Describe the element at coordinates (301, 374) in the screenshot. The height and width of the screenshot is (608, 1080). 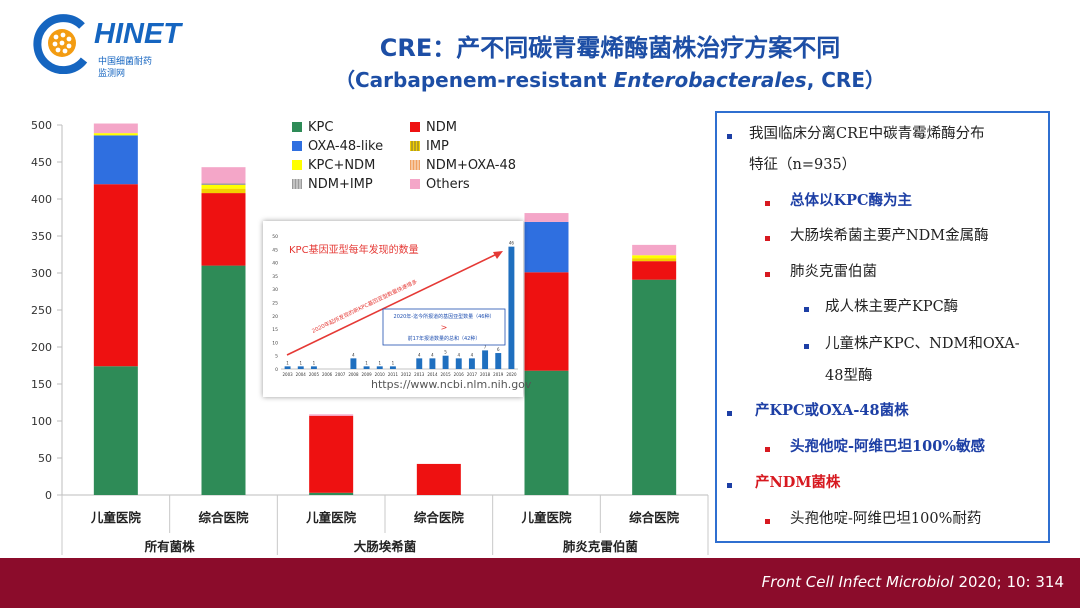
I see `inset-x-tick-label: 2004` at that location.